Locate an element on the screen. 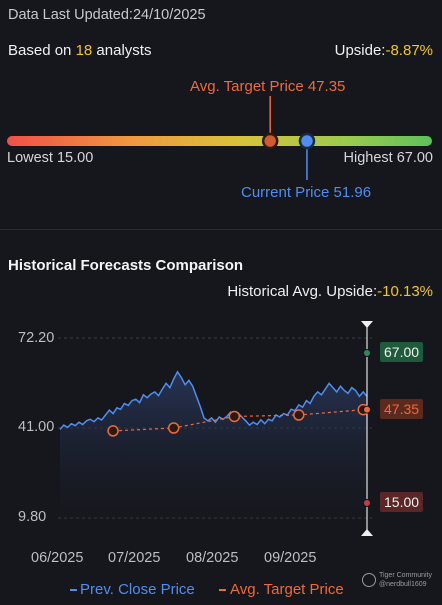 This screenshot has width=442, height=605. x-tick-label: 07/2025 is located at coordinates (134, 558).